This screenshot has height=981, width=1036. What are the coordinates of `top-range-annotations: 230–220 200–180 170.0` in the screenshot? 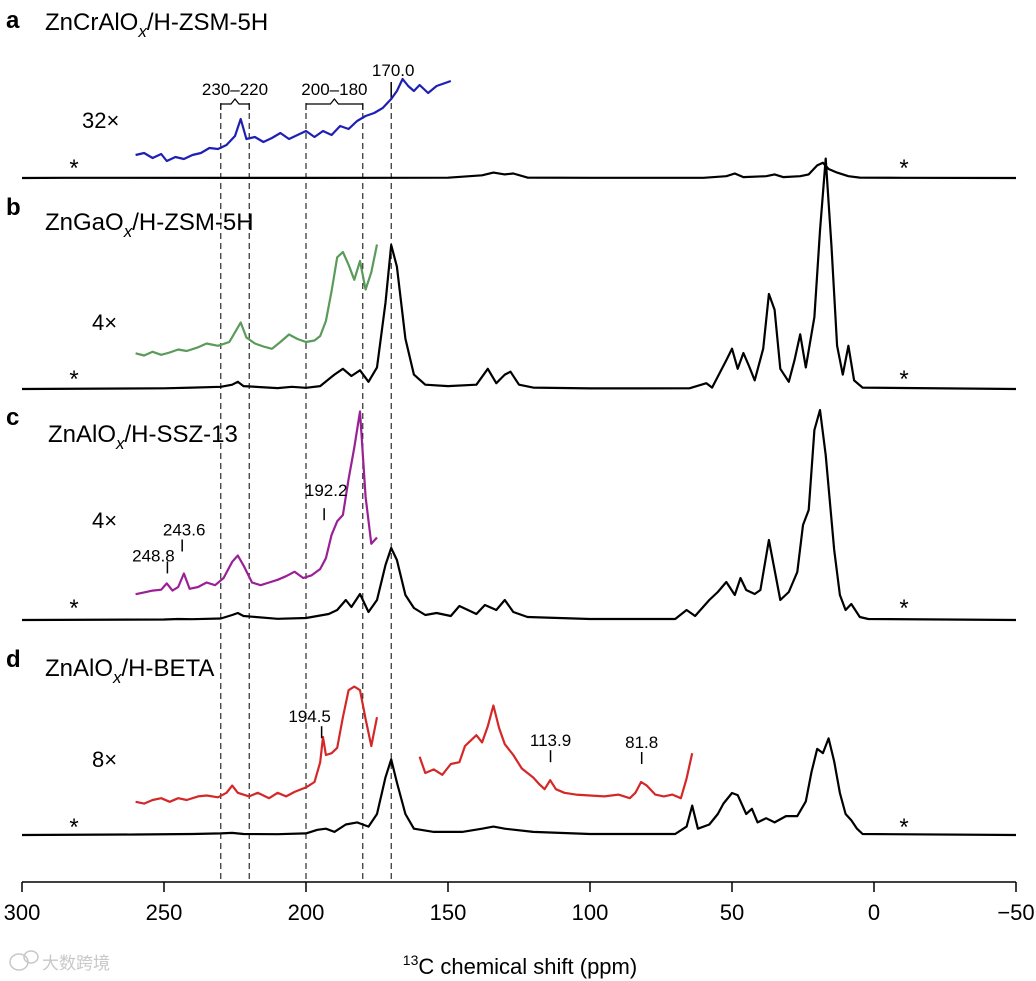 It's located at (308, 85).